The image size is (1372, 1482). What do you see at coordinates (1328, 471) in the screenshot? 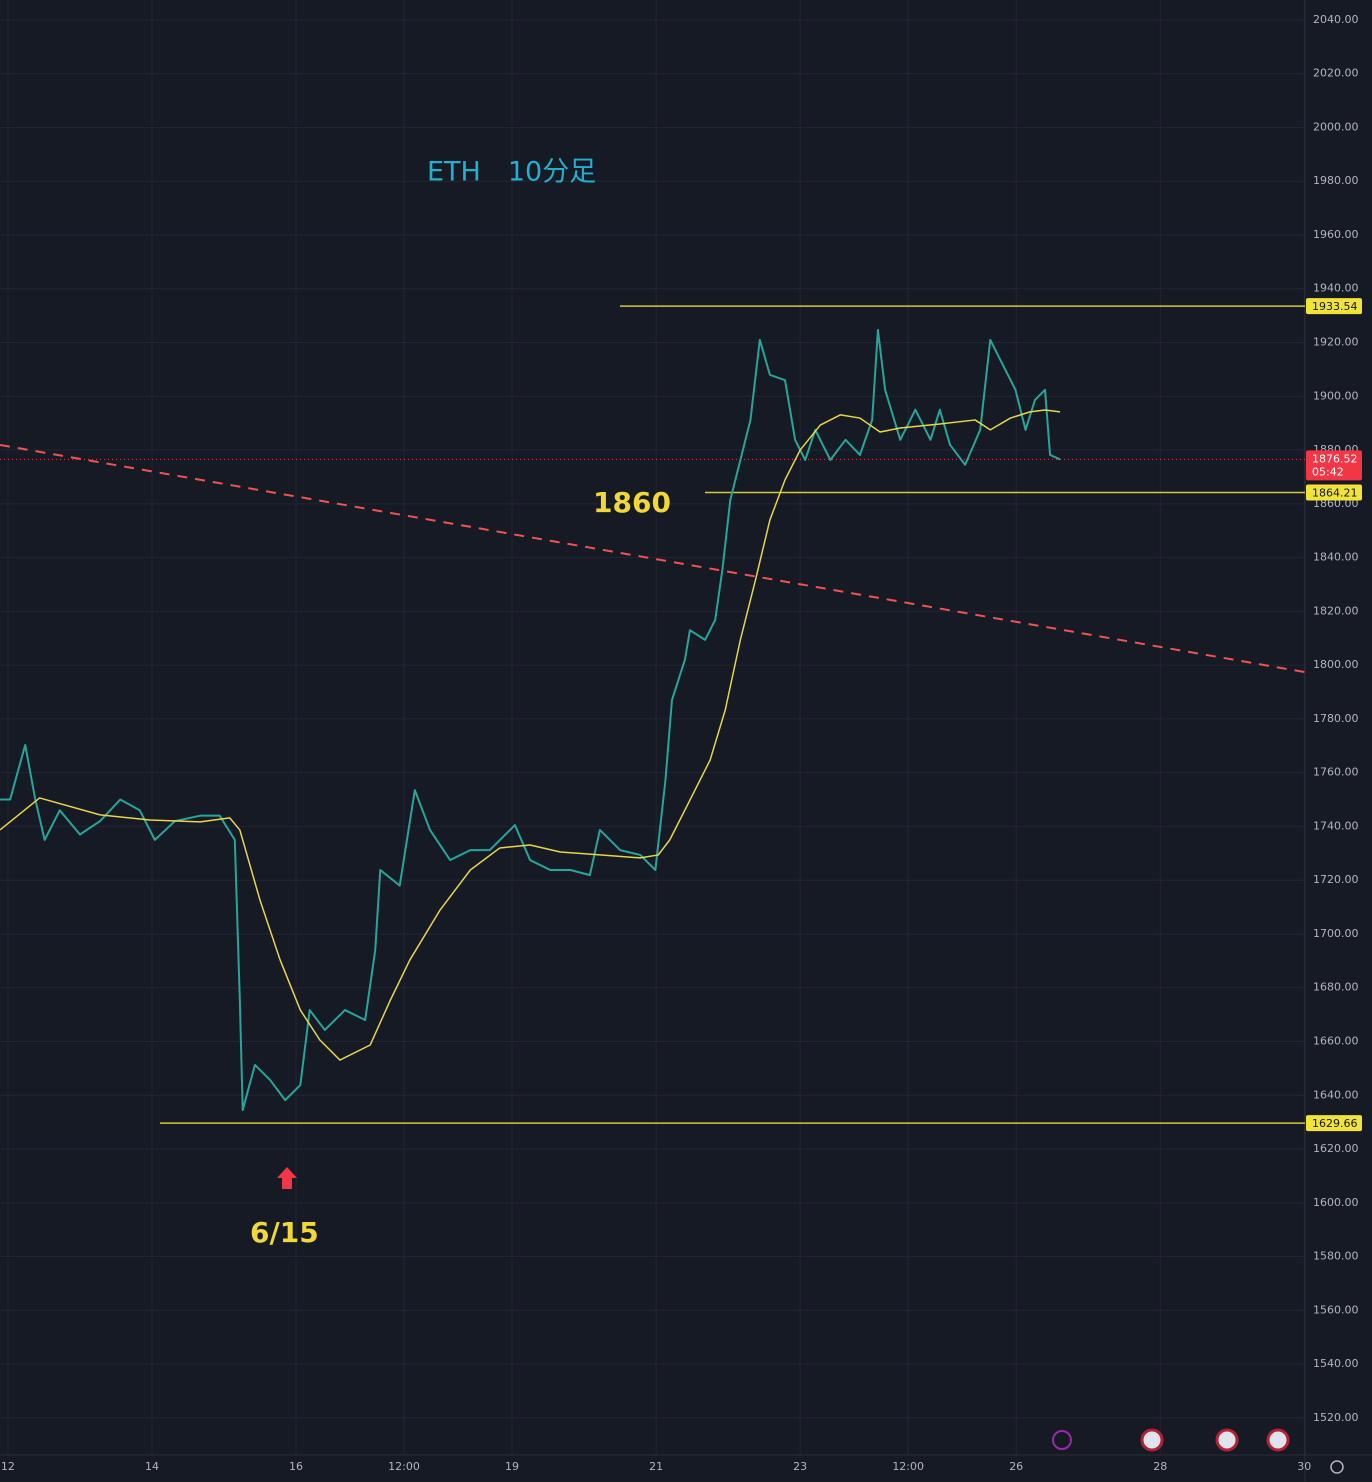
I see `countdown-label: 05:42` at bounding box center [1328, 471].